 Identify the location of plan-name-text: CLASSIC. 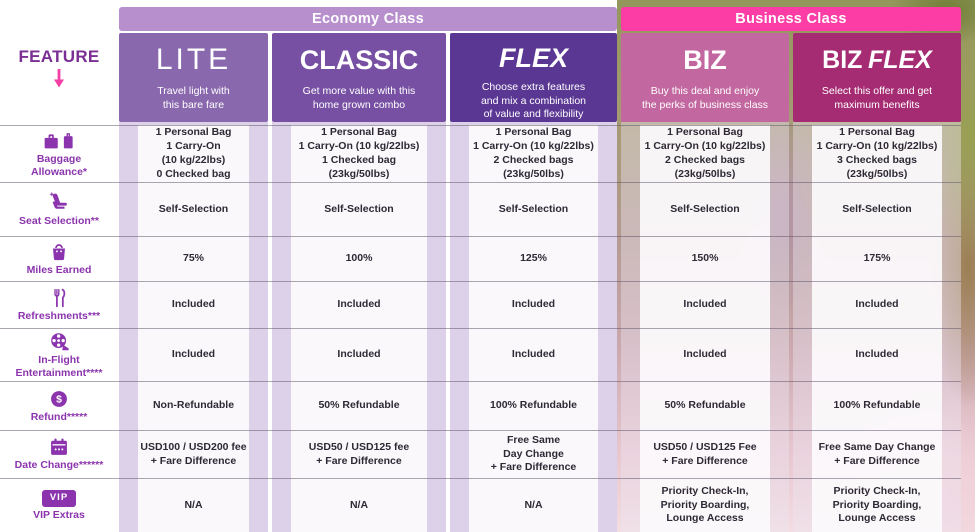
(359, 59).